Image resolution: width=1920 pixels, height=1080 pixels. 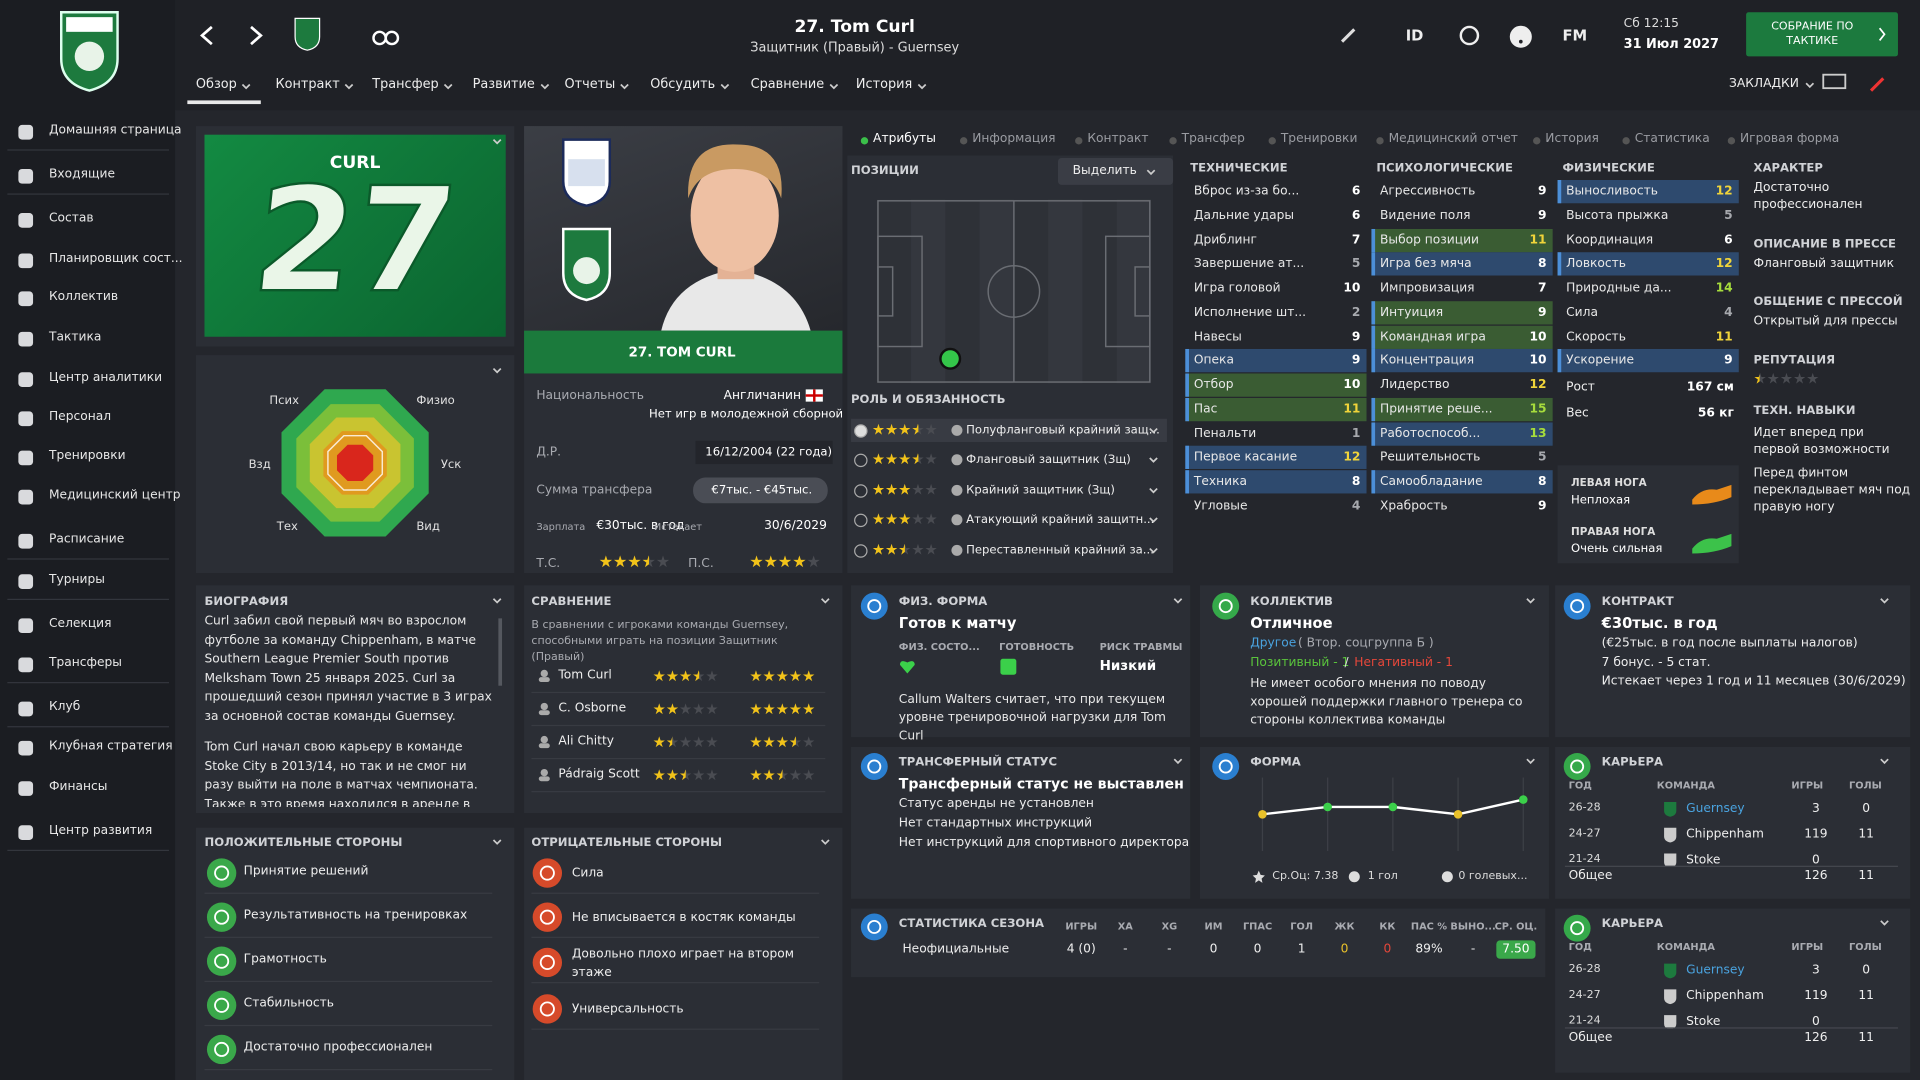 What do you see at coordinates (1205, 409) in the screenshot?
I see `attr-name: Пас` at bounding box center [1205, 409].